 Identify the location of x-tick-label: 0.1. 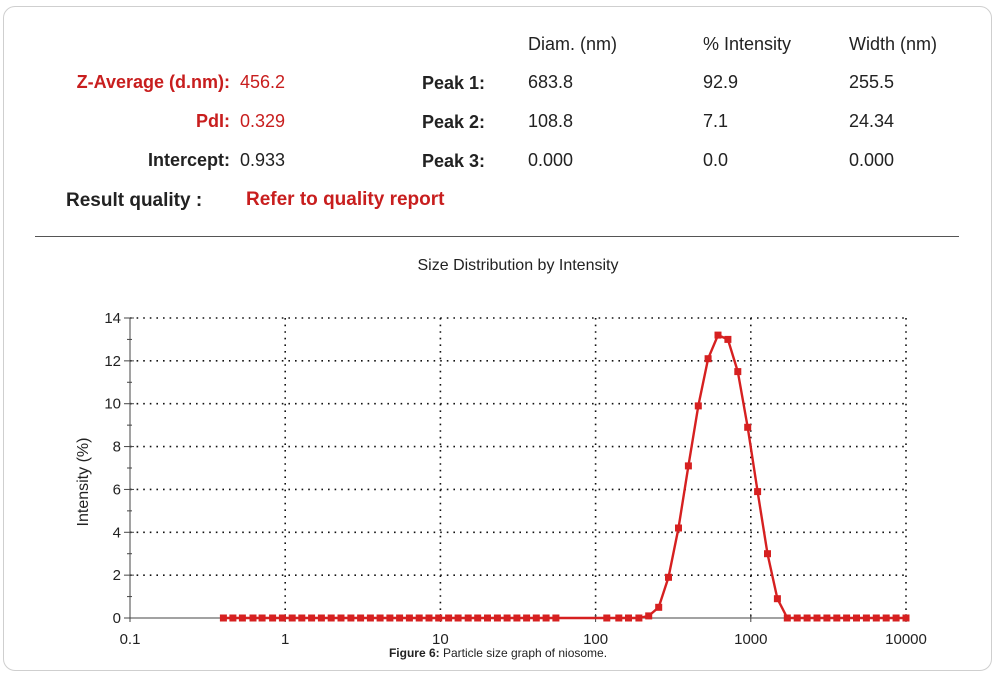
(130, 639).